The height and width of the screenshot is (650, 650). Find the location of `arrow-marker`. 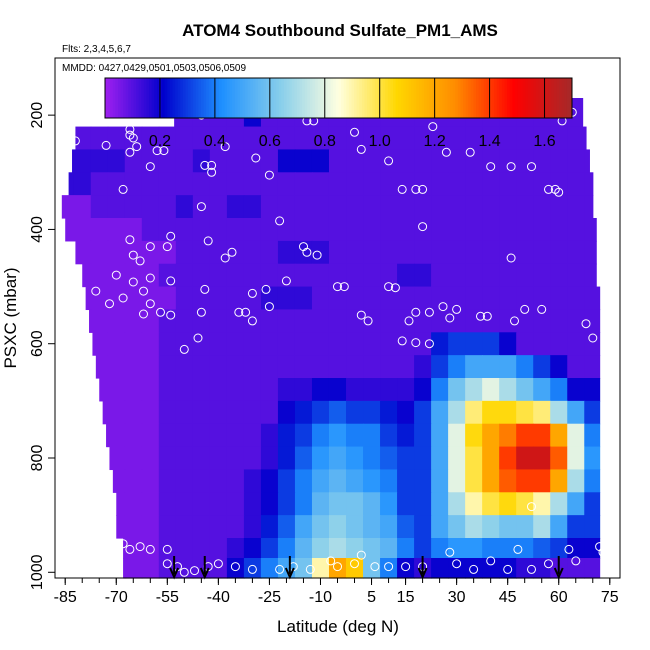

arrow-marker is located at coordinates (558, 568).